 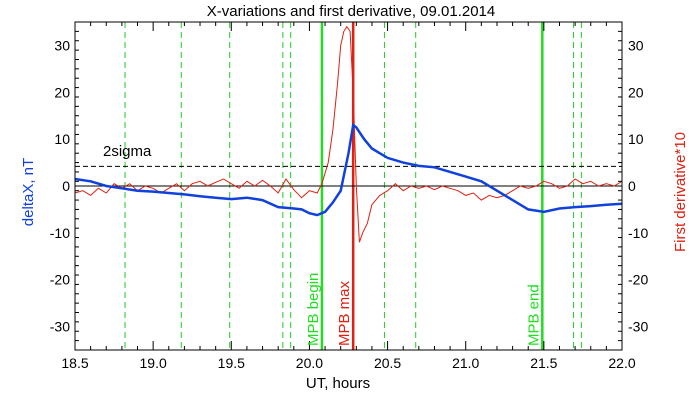 What do you see at coordinates (338, 383) in the screenshot?
I see `x-axis-label: UT, hours` at bounding box center [338, 383].